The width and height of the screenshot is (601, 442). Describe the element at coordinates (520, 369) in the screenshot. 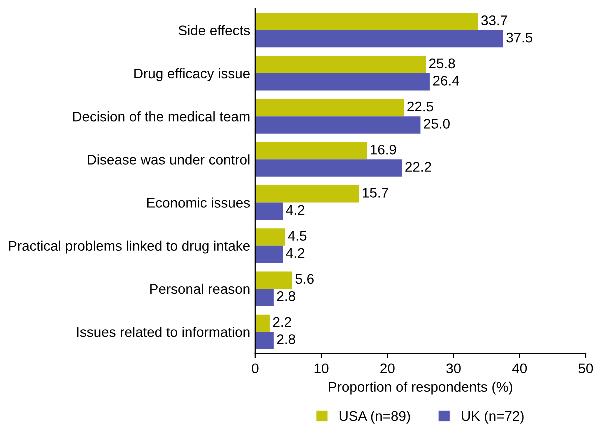

I see `x-tick-label: 40` at that location.